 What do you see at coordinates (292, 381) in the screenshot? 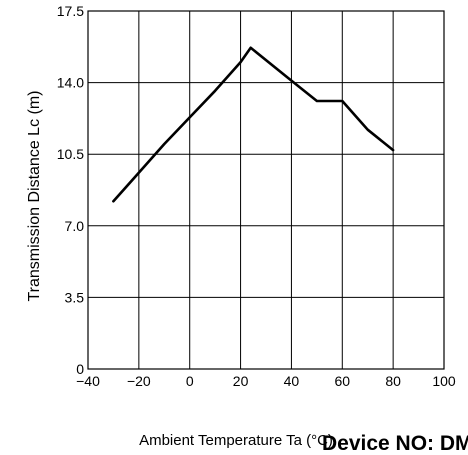
I see `x-tick-label: 40` at bounding box center [292, 381].